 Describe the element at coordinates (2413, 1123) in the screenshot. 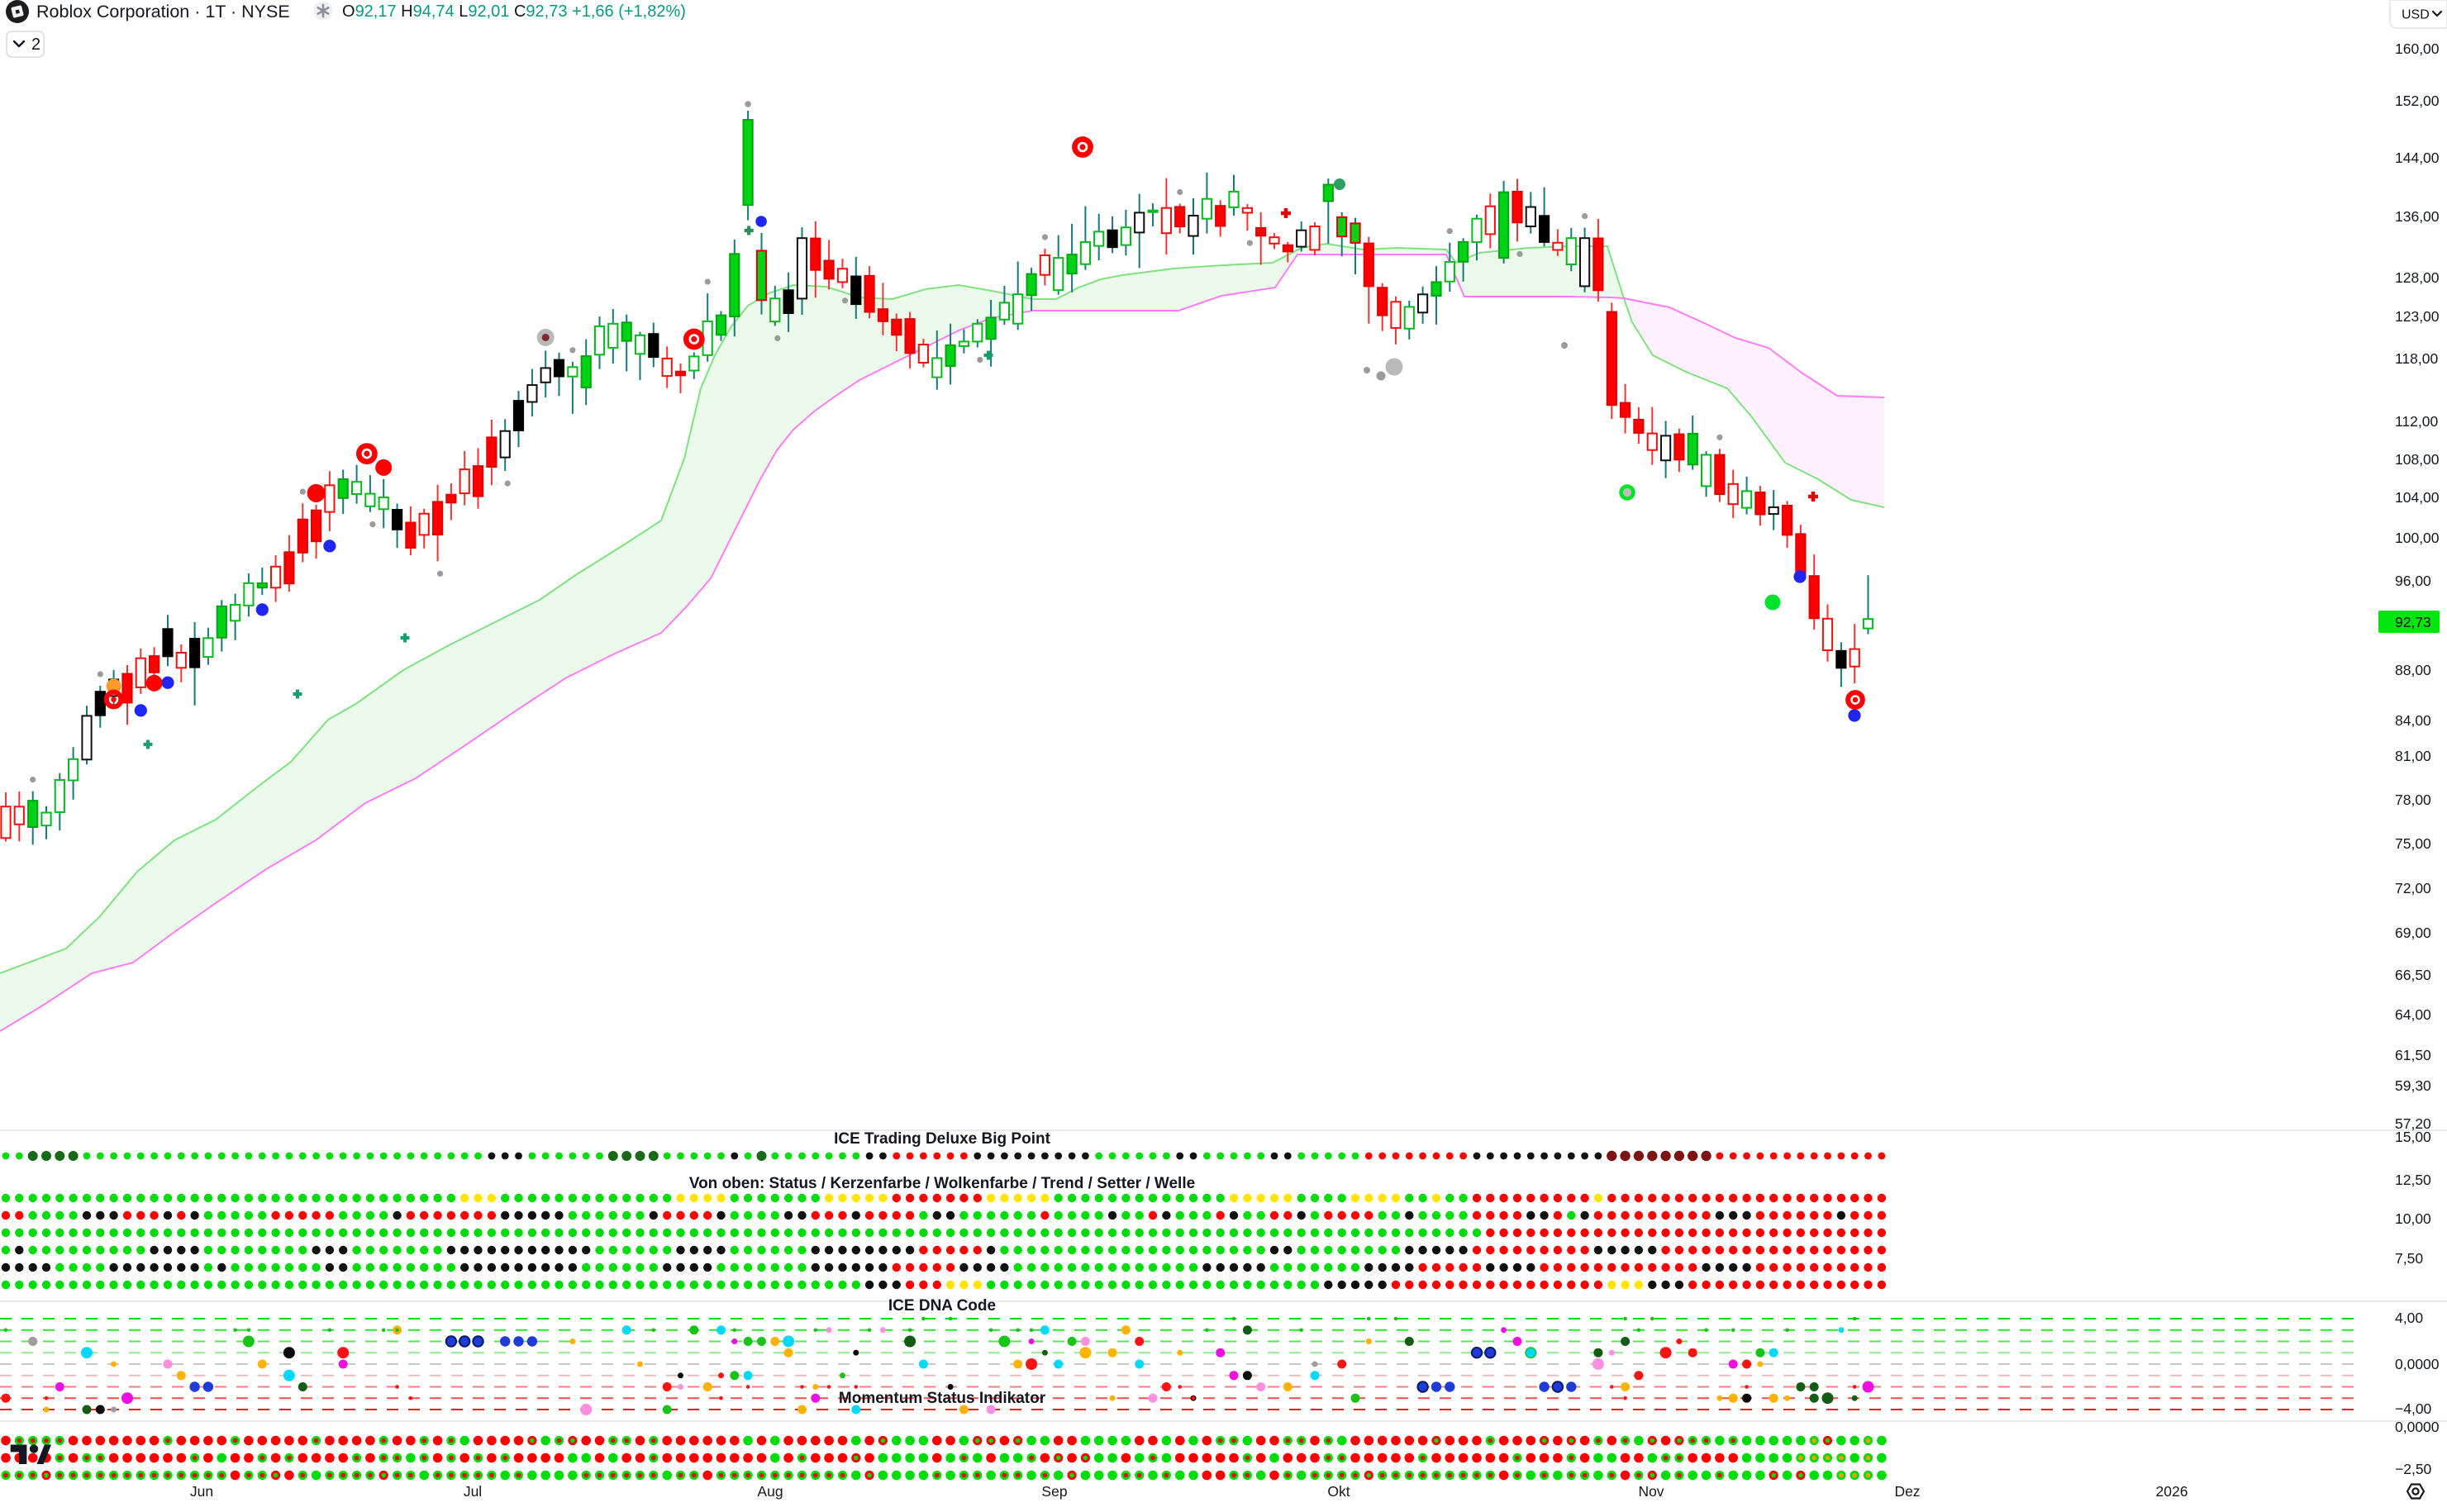

I see `svg-text: 57,20` at that location.